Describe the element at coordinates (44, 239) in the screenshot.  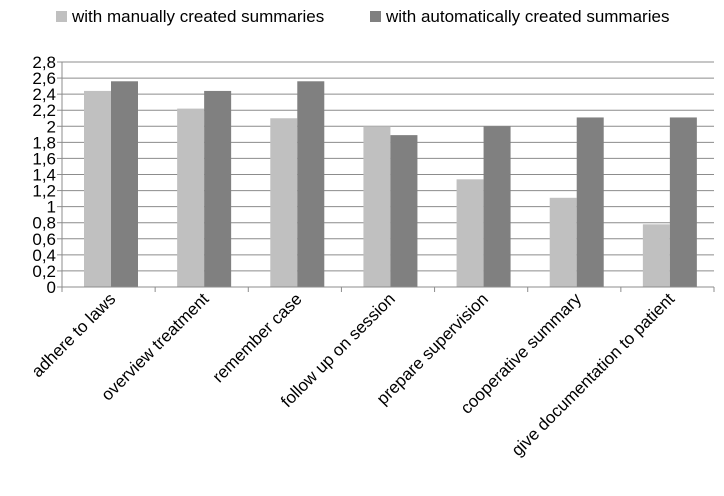
I see `y-tick-label: 0,6` at that location.